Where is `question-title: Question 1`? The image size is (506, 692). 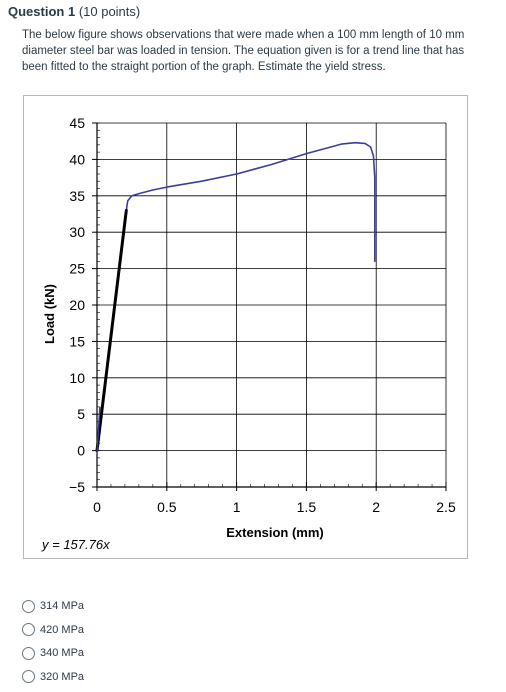 question-title: Question 1 is located at coordinates (42, 11).